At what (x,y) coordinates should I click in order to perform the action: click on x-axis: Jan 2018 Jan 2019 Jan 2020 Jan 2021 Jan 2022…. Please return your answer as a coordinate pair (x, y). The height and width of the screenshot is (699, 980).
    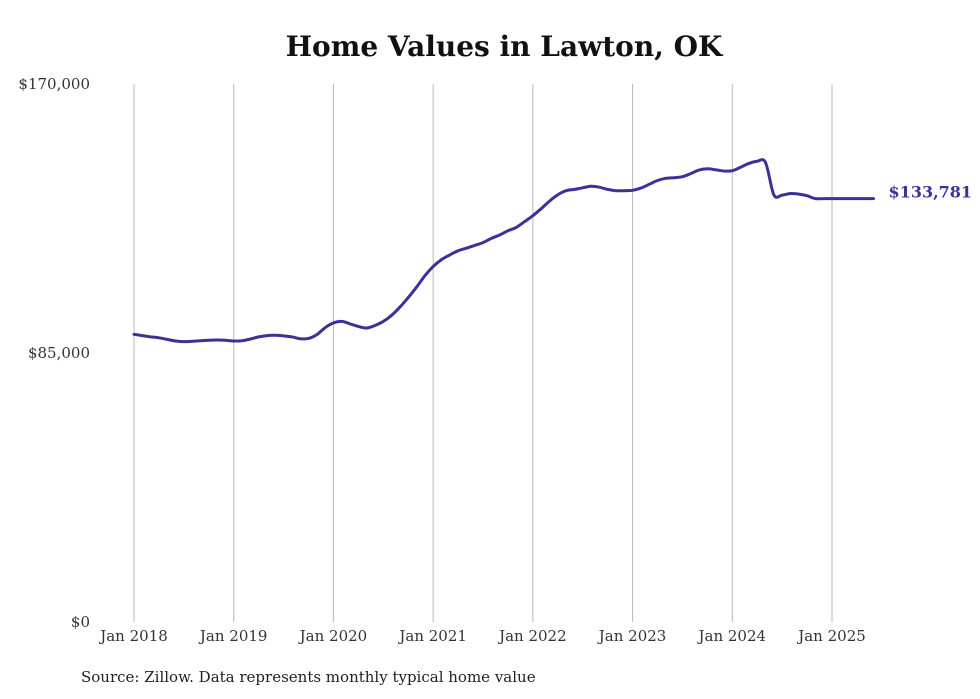
    Looking at the image, I should click on (482, 636).